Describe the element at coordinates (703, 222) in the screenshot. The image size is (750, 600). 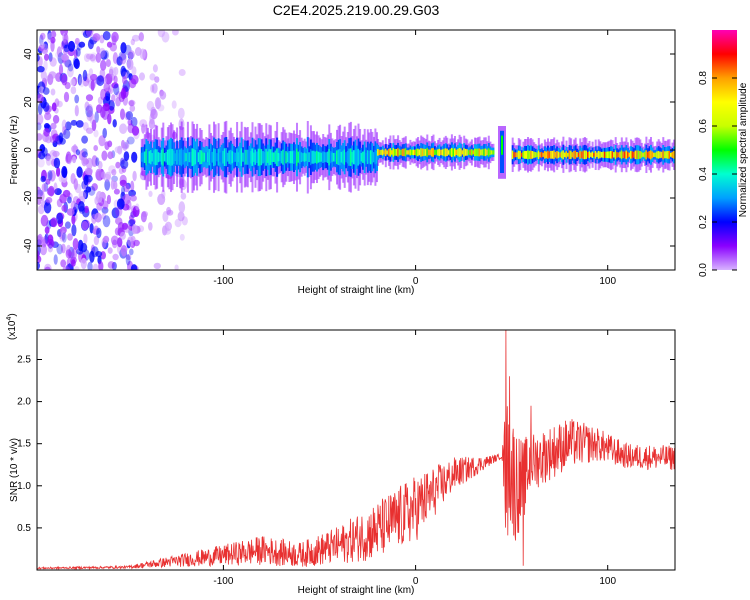
I see `colorbar-tick-label: 0.2` at that location.